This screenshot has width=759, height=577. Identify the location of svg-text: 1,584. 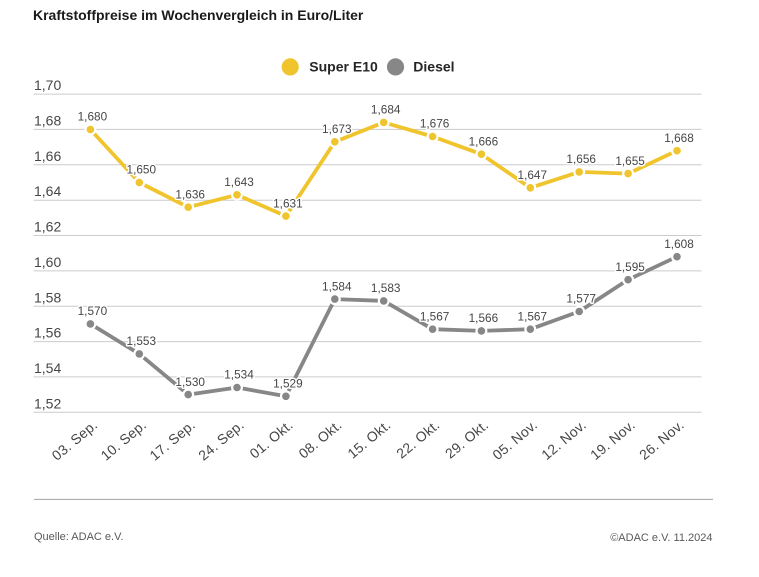
(337, 286).